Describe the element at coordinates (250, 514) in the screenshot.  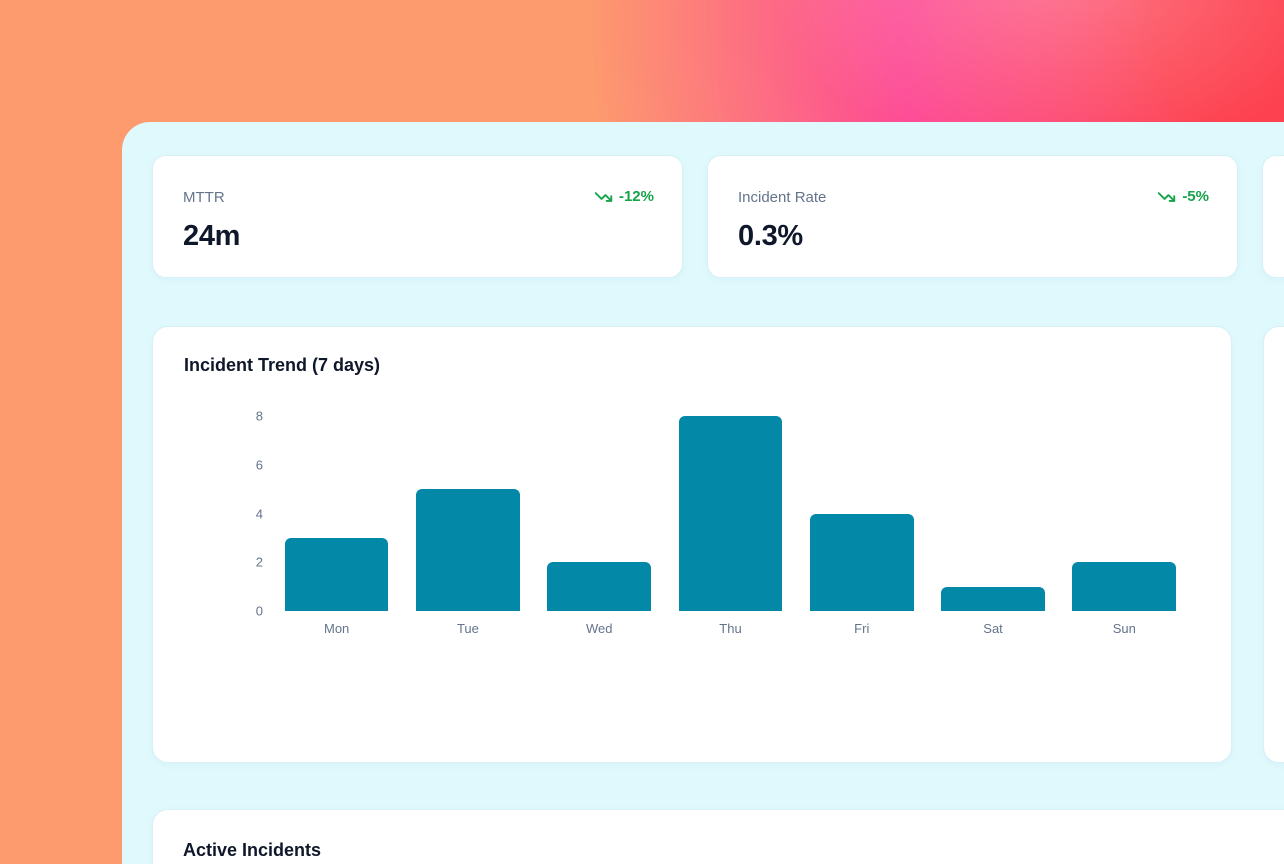
I see `chart-y-axis: 0 2 4 6 8` at that location.